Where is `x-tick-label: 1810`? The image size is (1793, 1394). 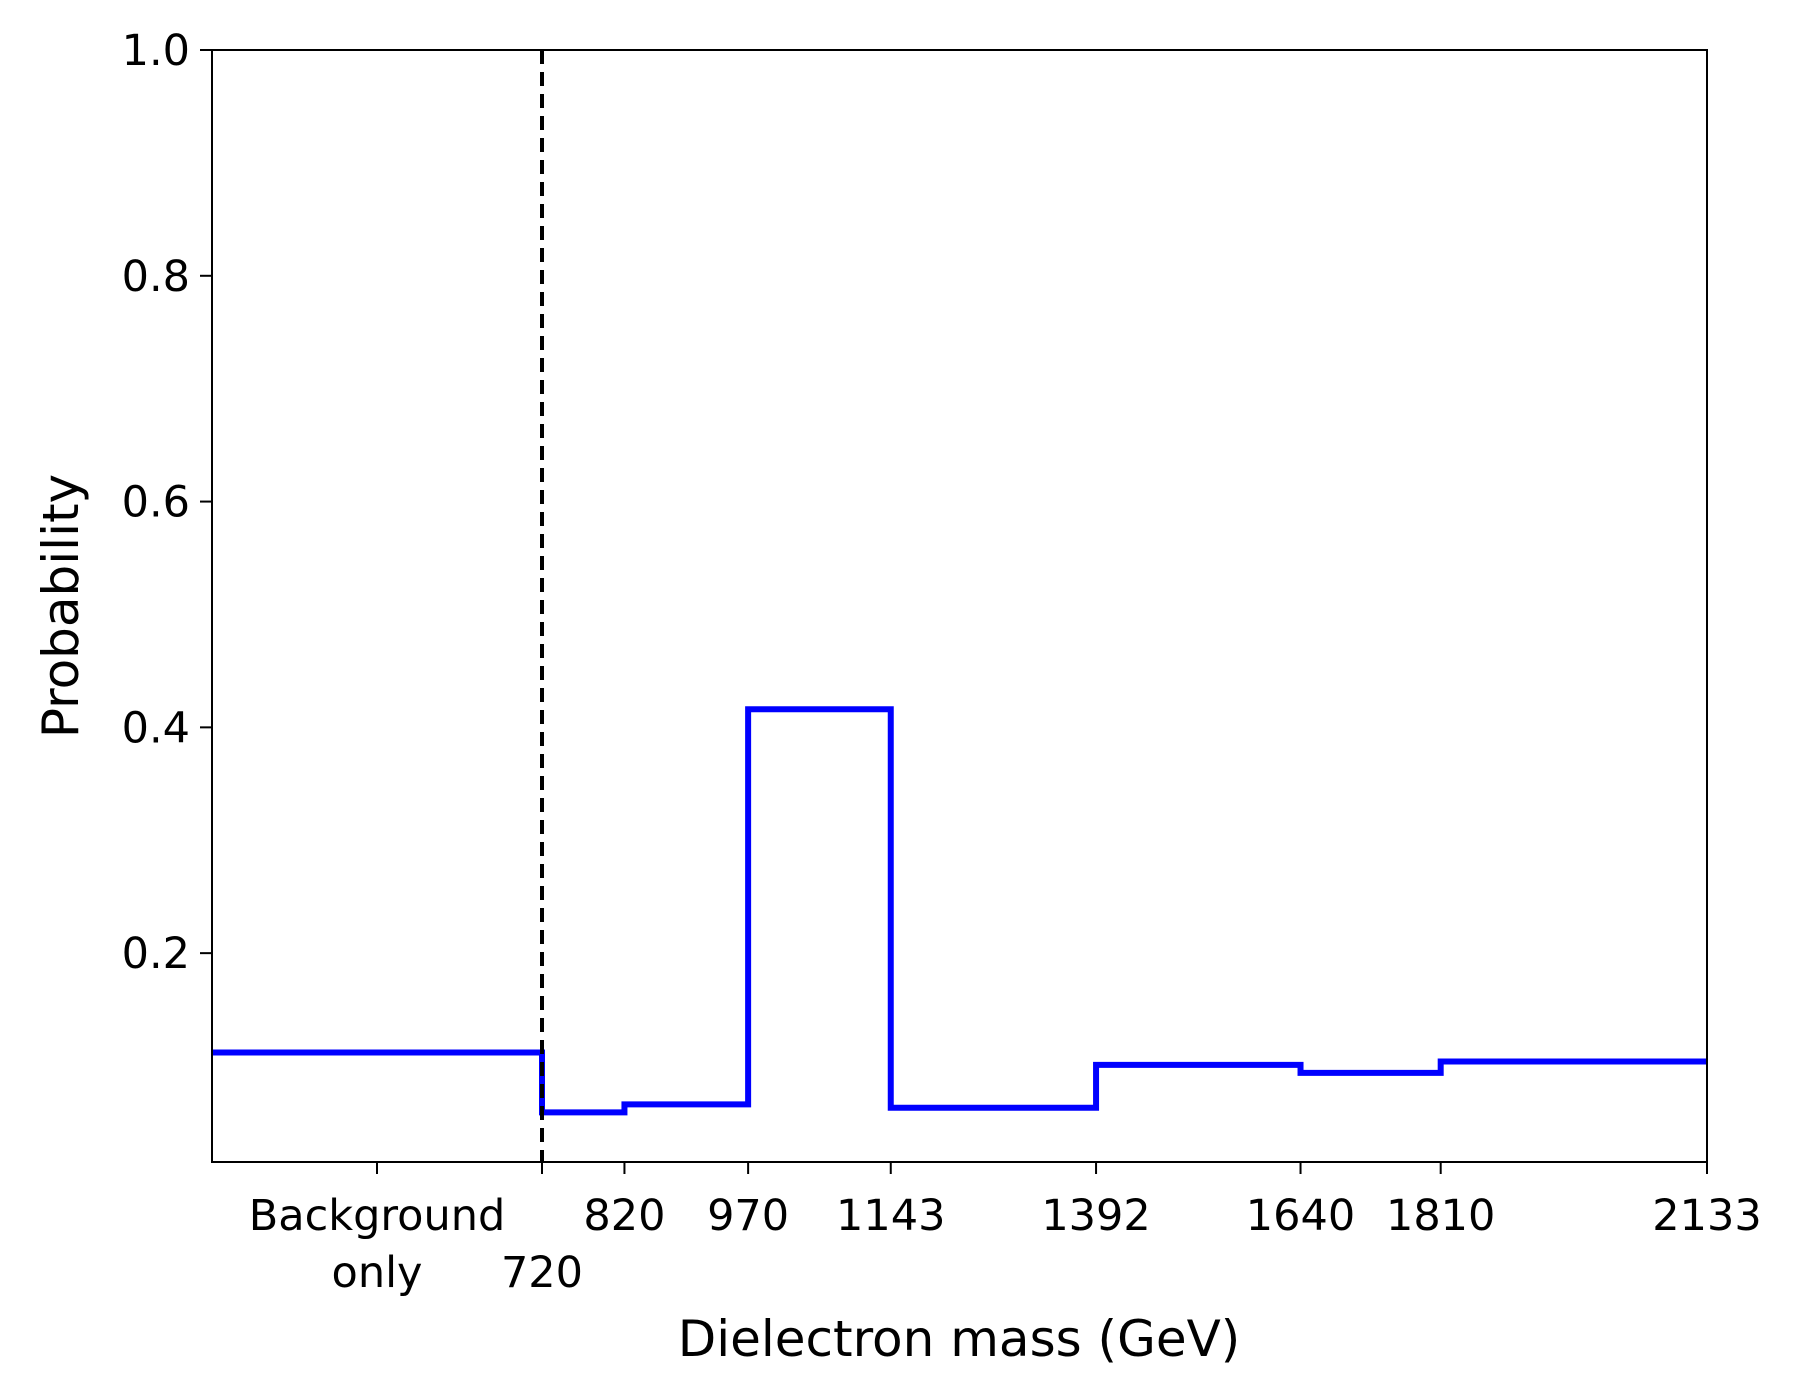 x-tick-label: 1810 is located at coordinates (1440, 1216).